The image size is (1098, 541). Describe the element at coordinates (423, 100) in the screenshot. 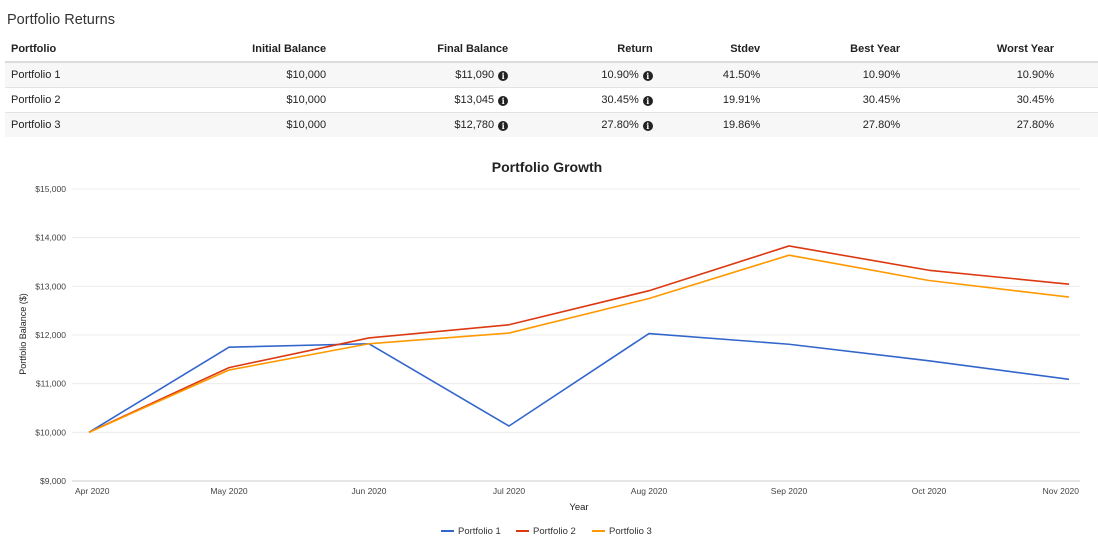

I see `cell-final-balance: $13,045 i` at that location.